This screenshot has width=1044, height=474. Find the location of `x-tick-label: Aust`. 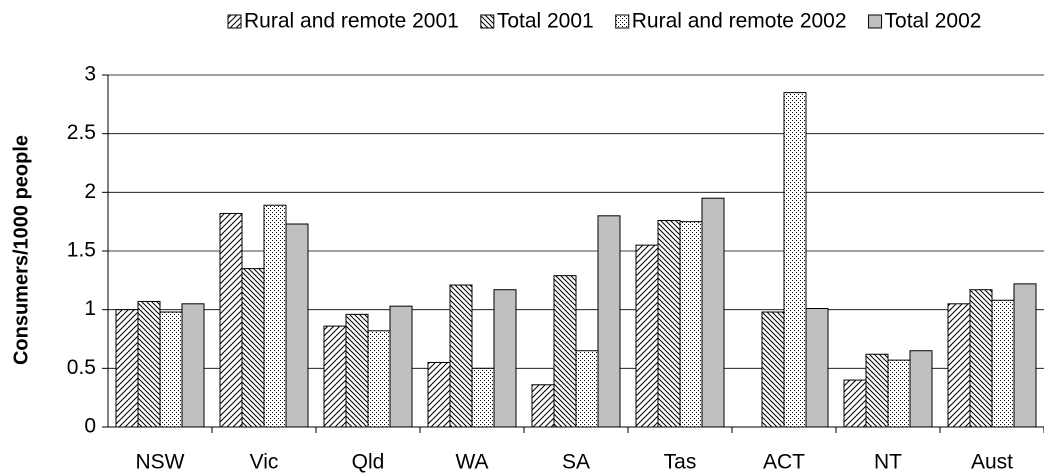

x-tick-label: Aust is located at coordinates (992, 462).